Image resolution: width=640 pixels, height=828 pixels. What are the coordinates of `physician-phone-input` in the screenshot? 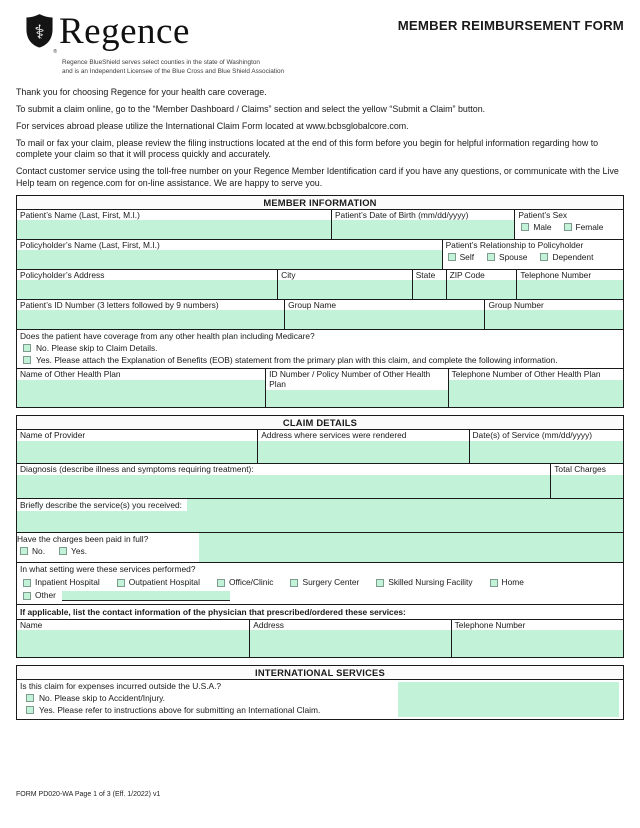 It's located at (537, 643).